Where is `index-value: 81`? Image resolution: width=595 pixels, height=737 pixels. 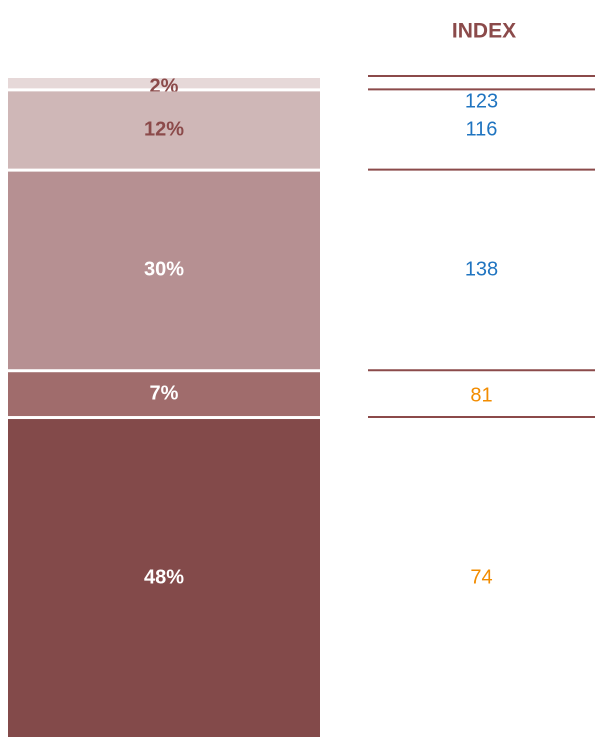 index-value: 81 is located at coordinates (481, 396).